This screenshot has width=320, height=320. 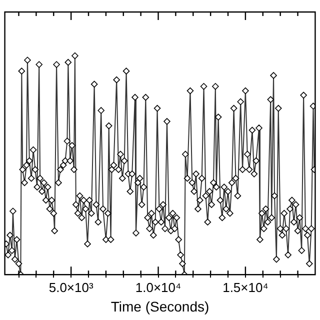 What do you see at coordinates (245, 287) in the screenshot?
I see `x-tick-label: 1.5×10⁴` at bounding box center [245, 287].